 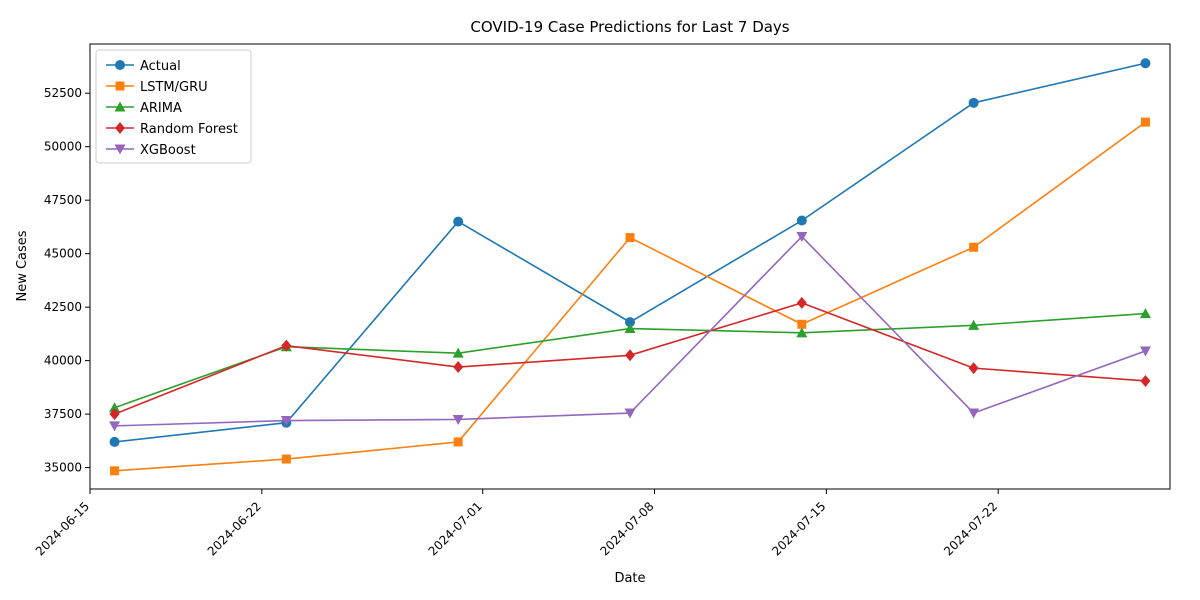 I want to click on x-tick-label: 2024-07-08, so click(x=626, y=528).